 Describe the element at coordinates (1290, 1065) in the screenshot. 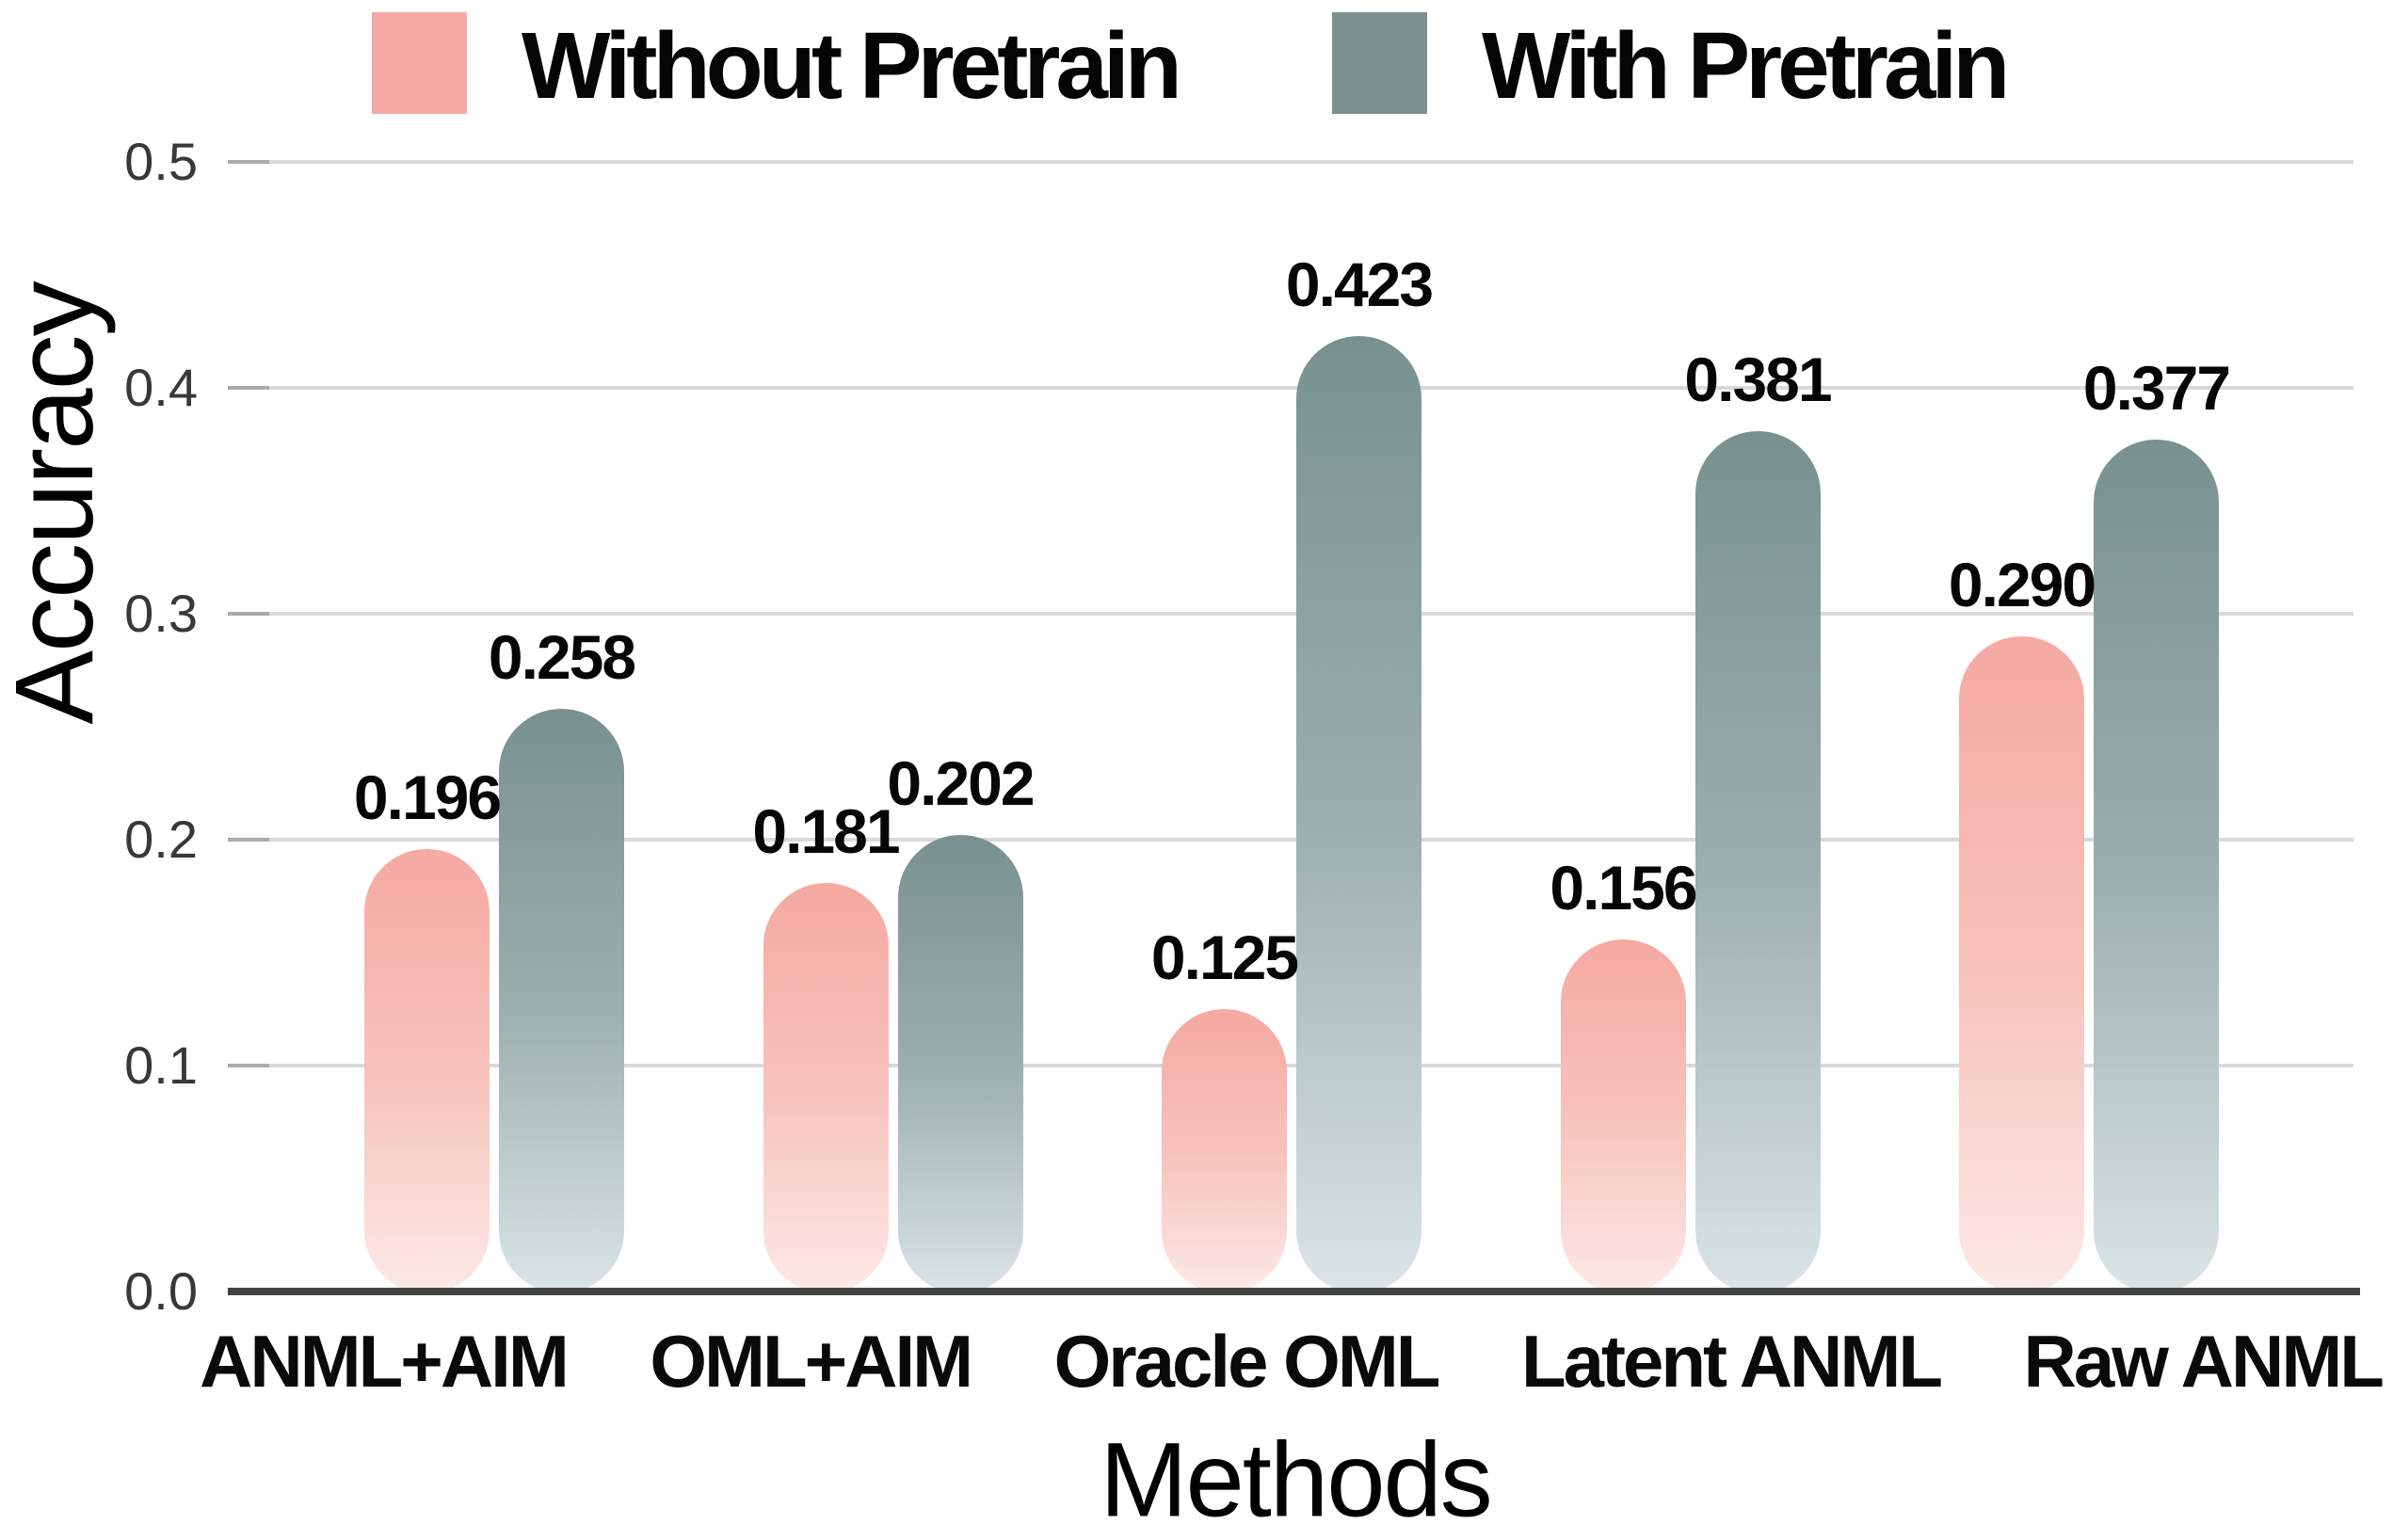

I see `gridline-0.1` at that location.